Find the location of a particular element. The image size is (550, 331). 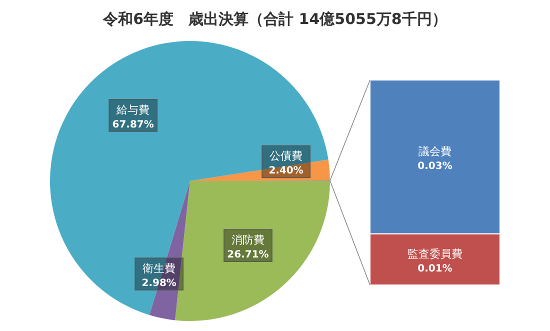

chart-title: 令和6年度 歳出決算（合計 14億5055万8千円） is located at coordinates (274, 19).